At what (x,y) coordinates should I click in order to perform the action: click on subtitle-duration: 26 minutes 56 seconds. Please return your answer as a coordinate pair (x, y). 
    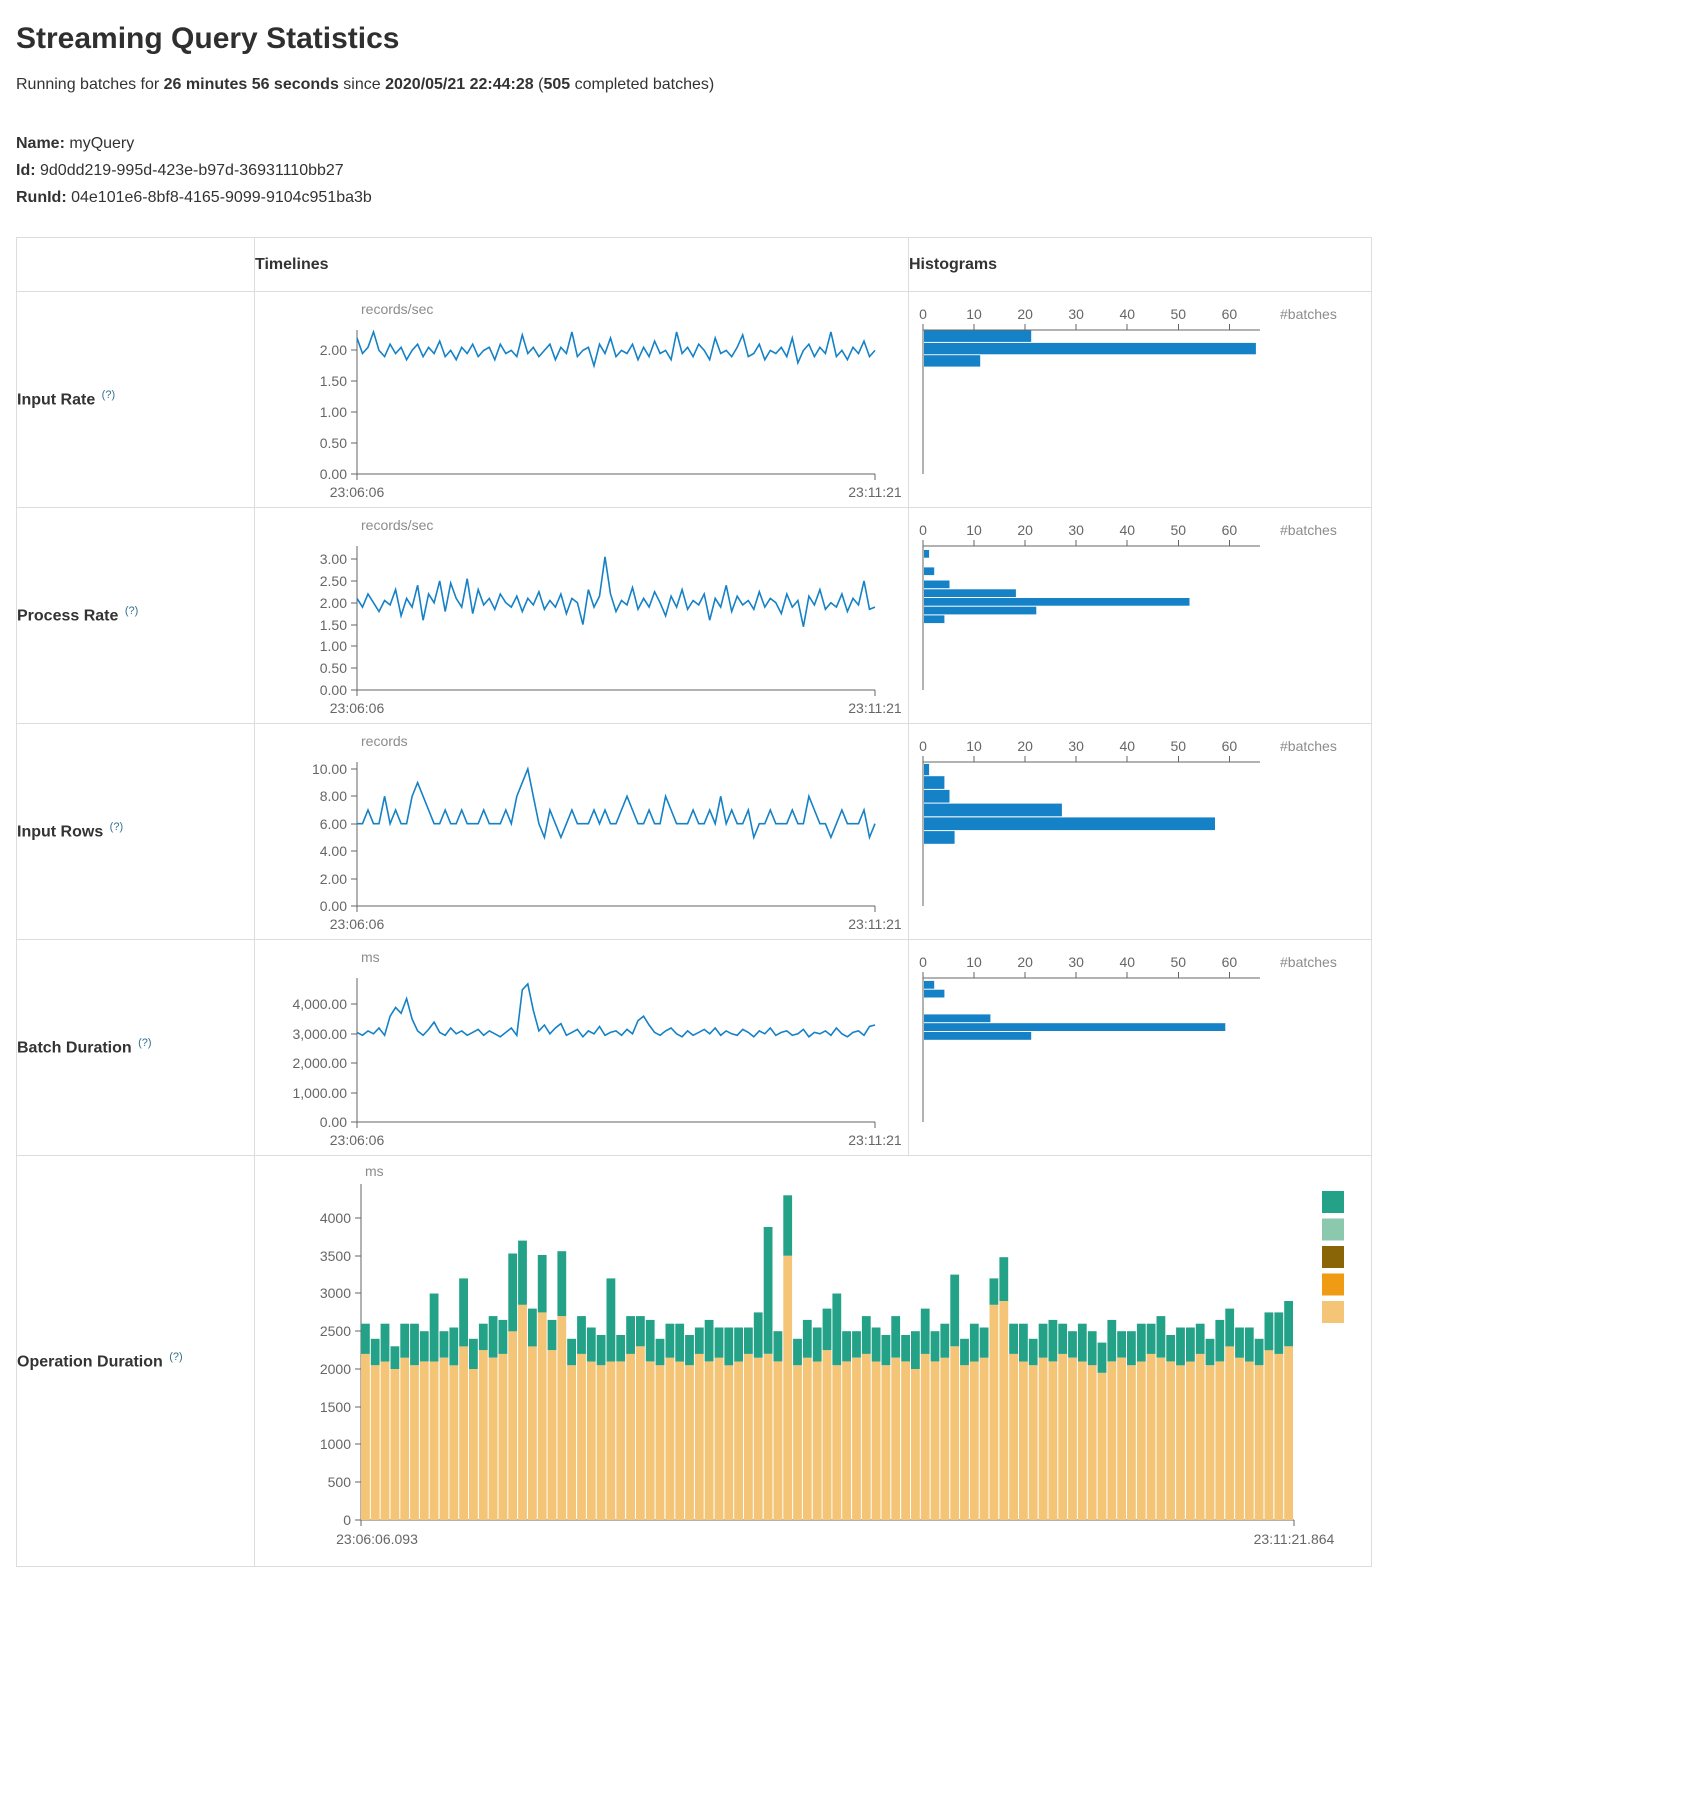
    Looking at the image, I should click on (251, 84).